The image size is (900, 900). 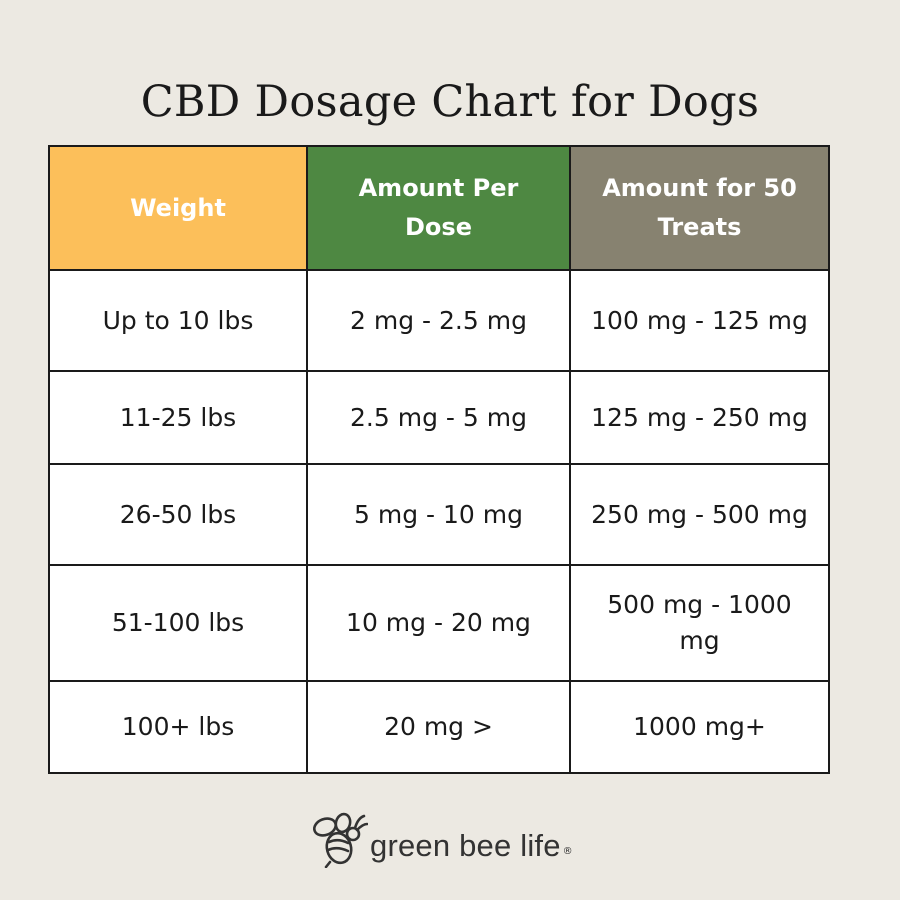 I want to click on dose-cell: 5 mg - 10 mg, so click(x=438, y=514).